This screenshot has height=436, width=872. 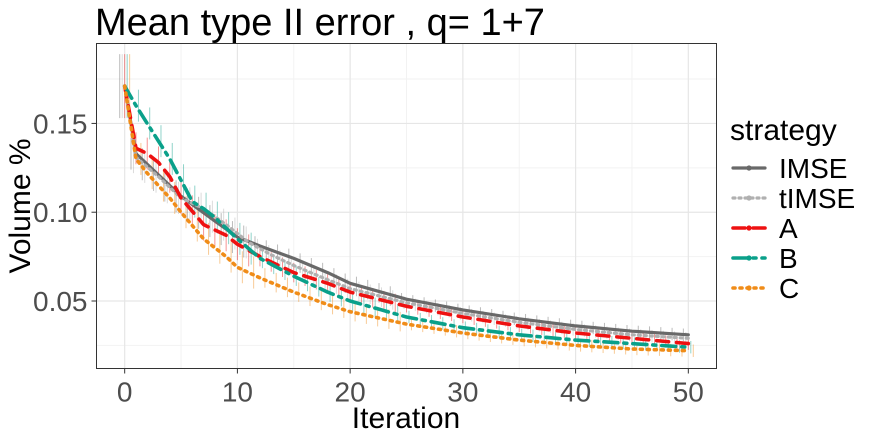 What do you see at coordinates (783, 130) in the screenshot?
I see `legend-title: strategy` at bounding box center [783, 130].